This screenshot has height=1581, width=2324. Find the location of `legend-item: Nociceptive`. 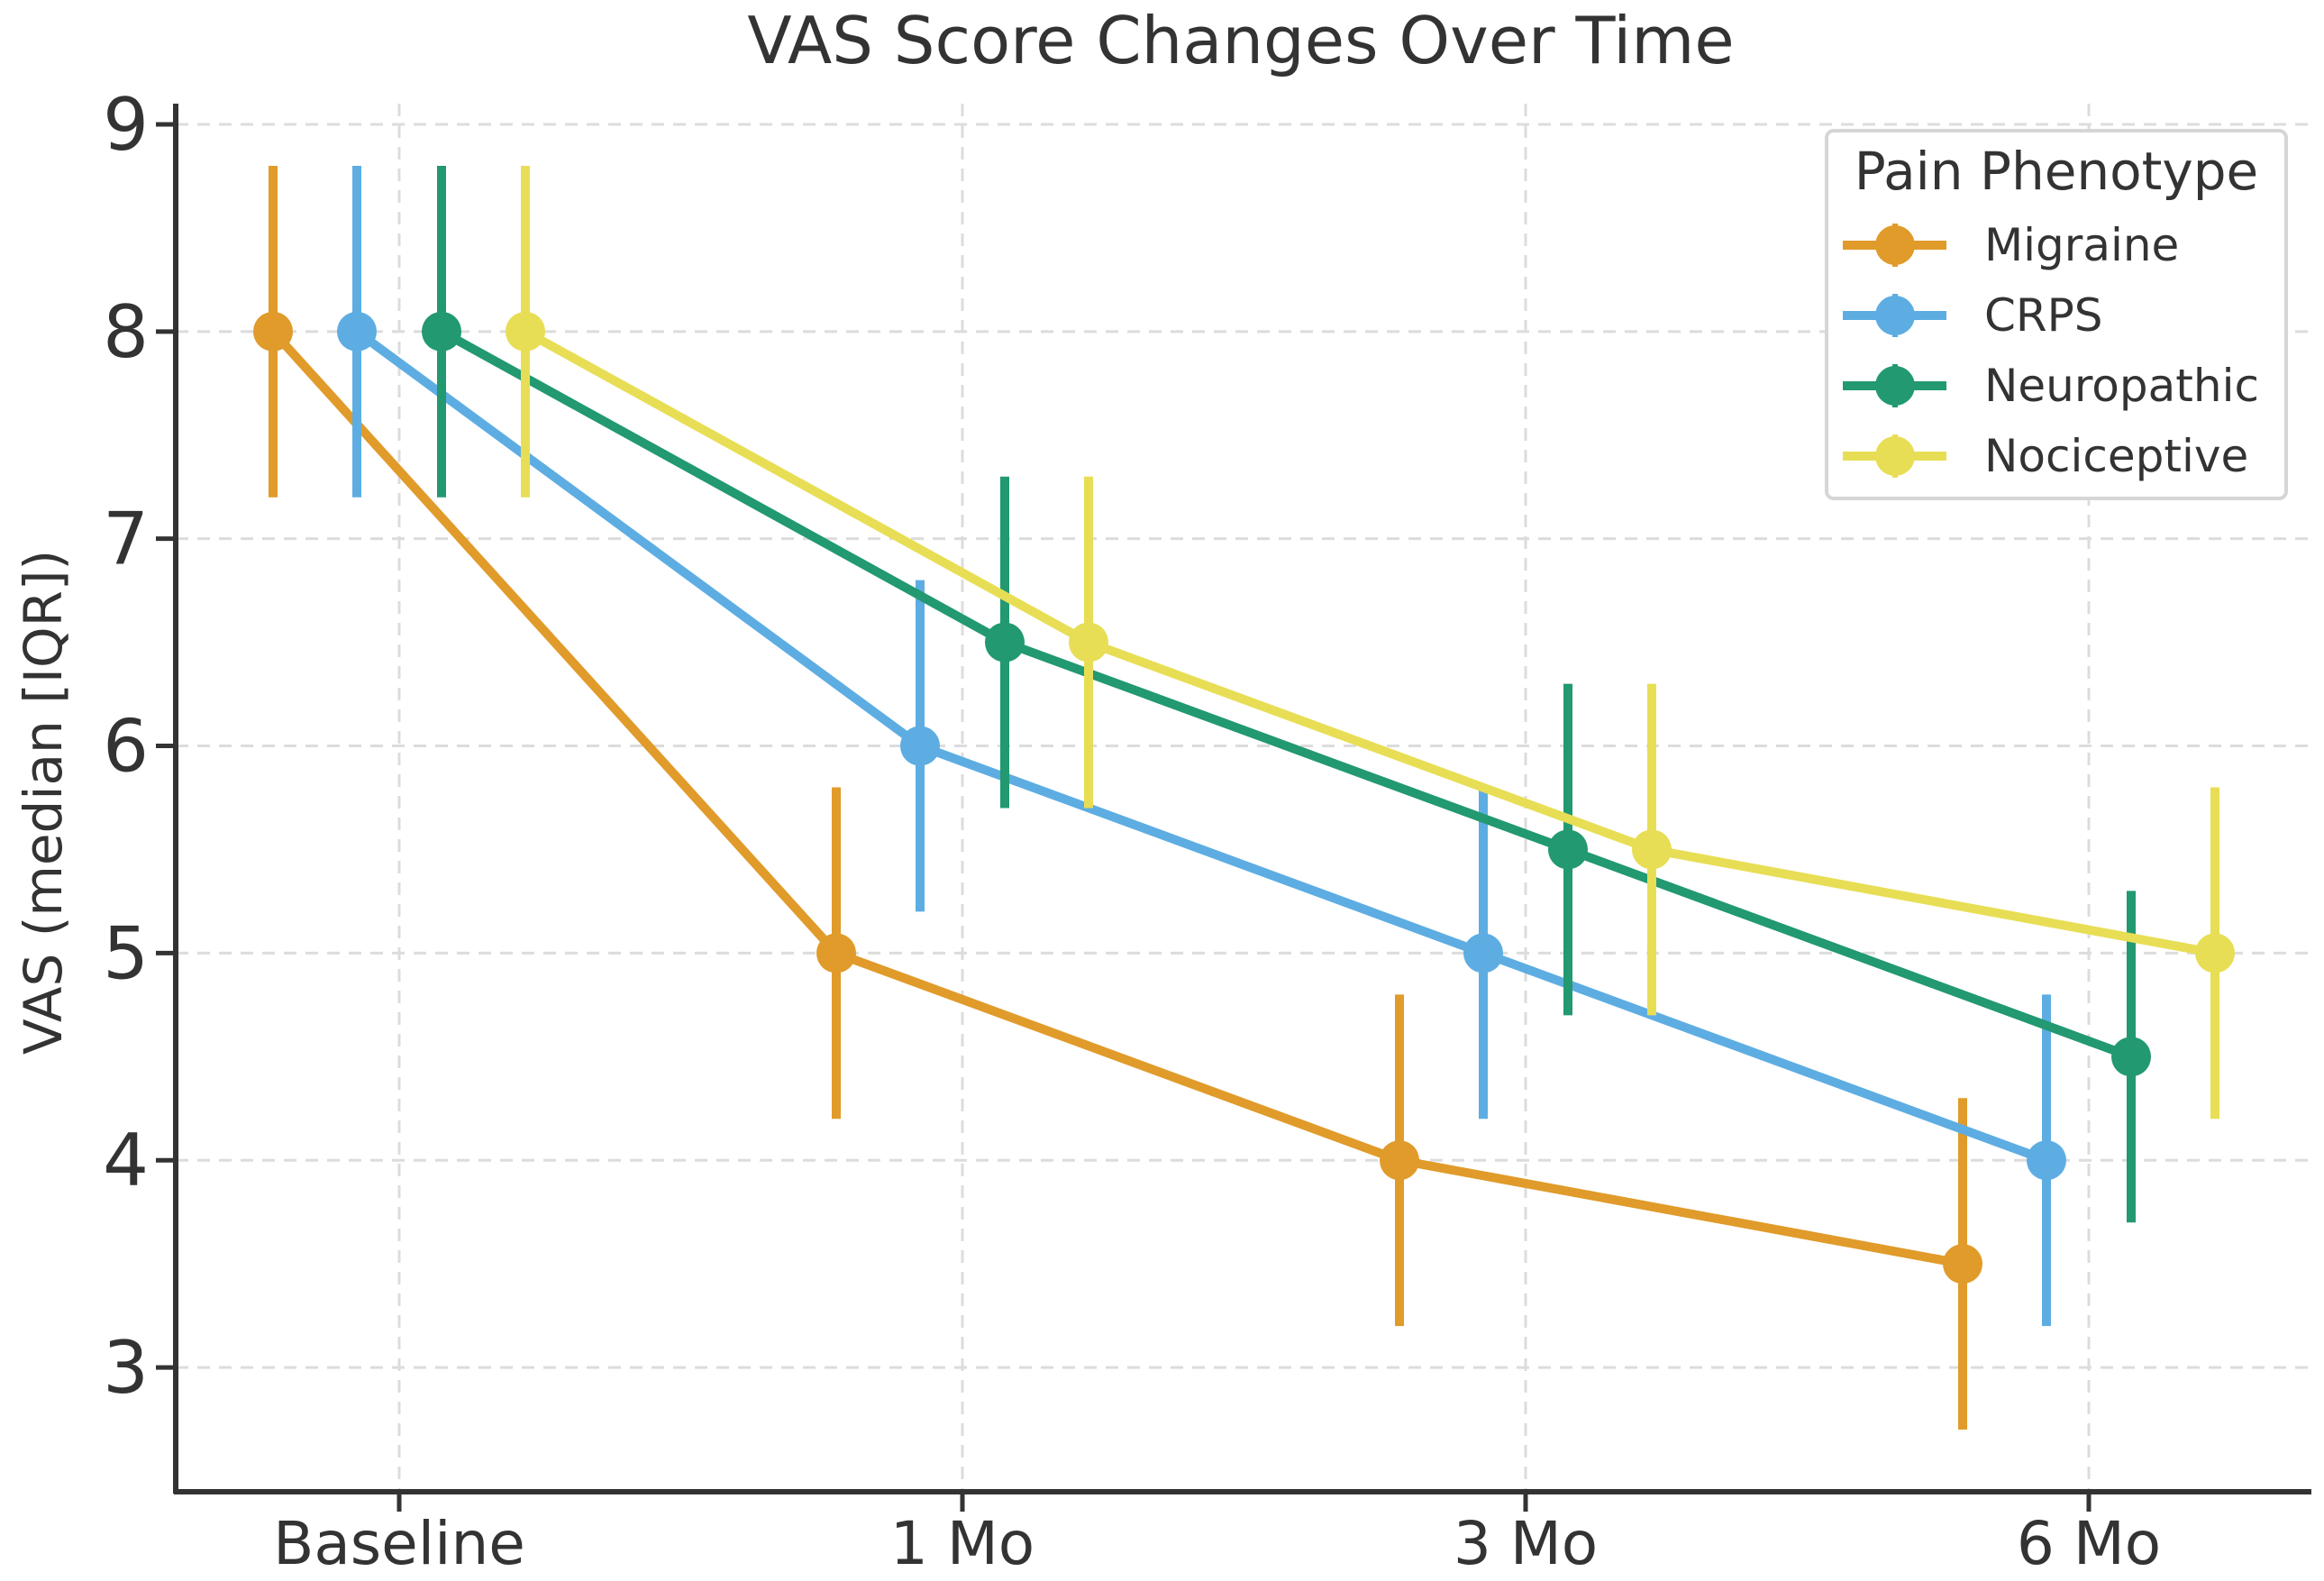

legend-item: Nociceptive is located at coordinates (2045, 456).